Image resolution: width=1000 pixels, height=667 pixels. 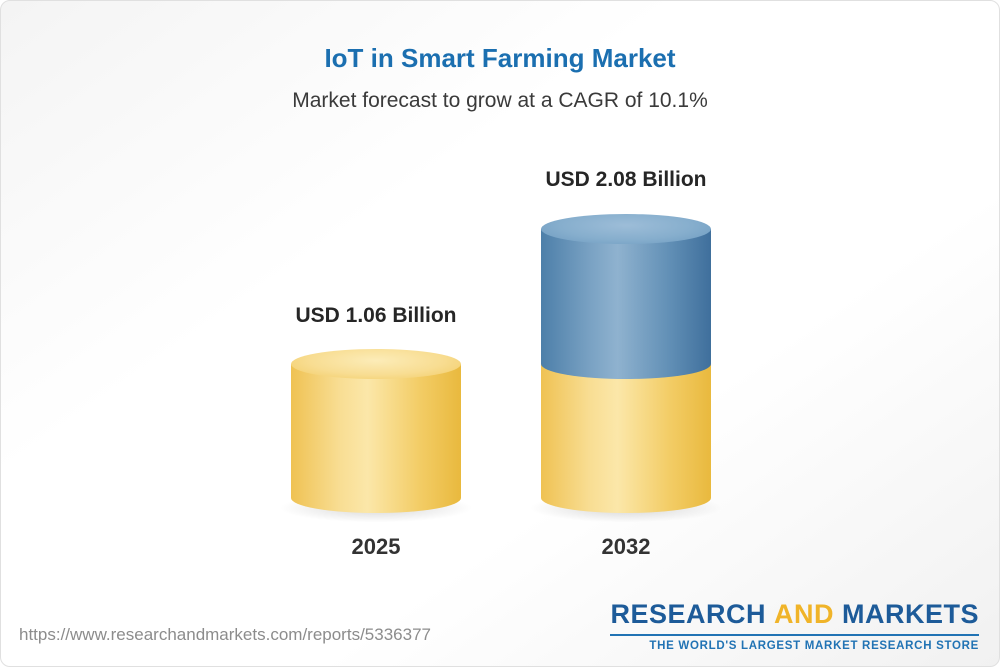 I want to click on logo-word-markets: MARKETS, so click(x=910, y=614).